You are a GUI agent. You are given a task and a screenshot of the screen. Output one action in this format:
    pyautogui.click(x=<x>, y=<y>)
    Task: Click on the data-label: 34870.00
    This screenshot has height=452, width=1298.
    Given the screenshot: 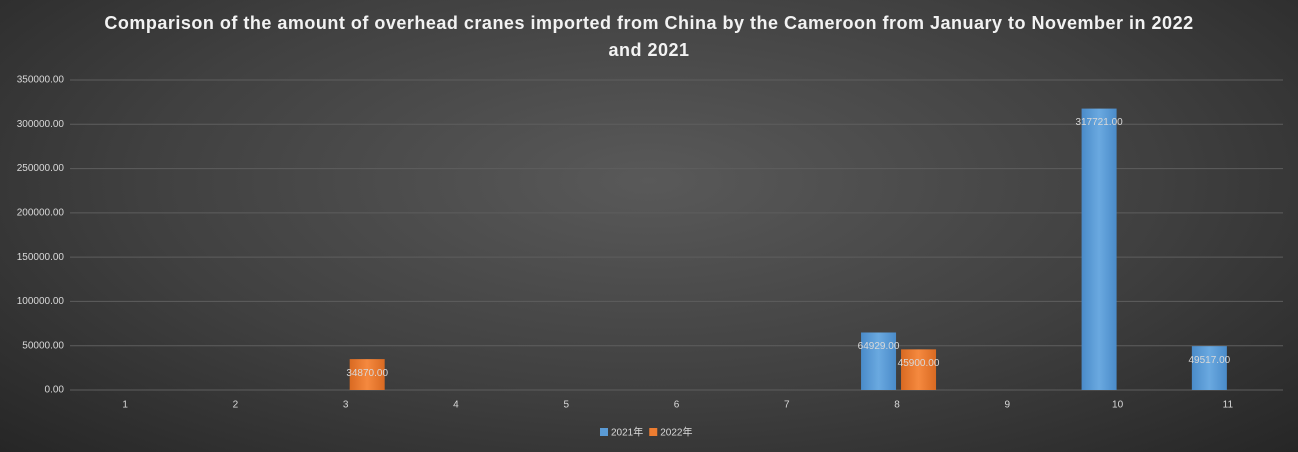 What is the action you would take?
    pyautogui.click(x=367, y=373)
    